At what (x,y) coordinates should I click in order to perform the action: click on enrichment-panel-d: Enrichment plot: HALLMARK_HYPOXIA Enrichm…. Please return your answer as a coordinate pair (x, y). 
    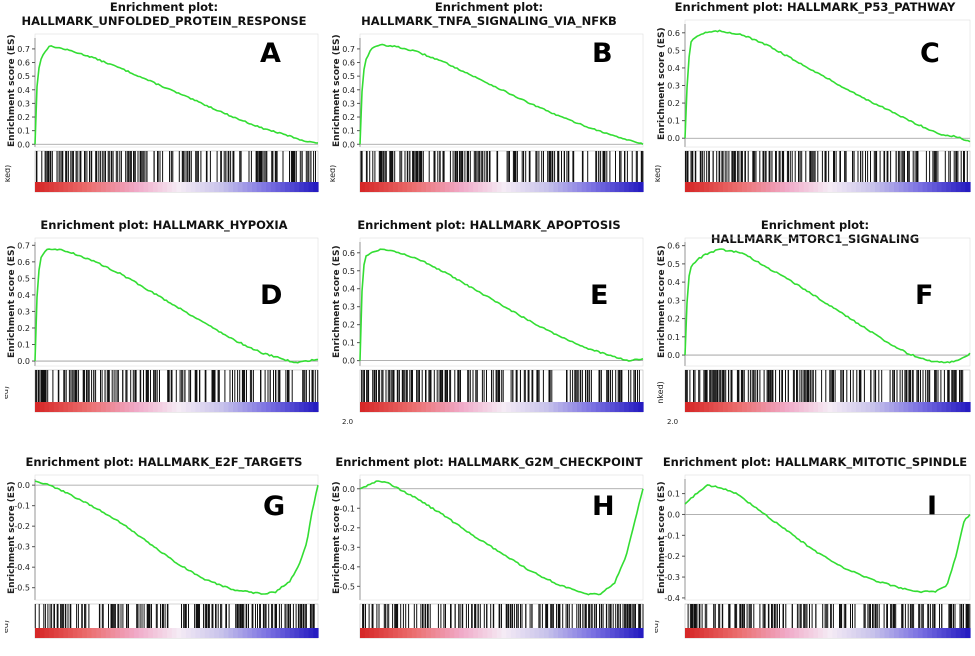
    Looking at the image, I should click on (164, 324).